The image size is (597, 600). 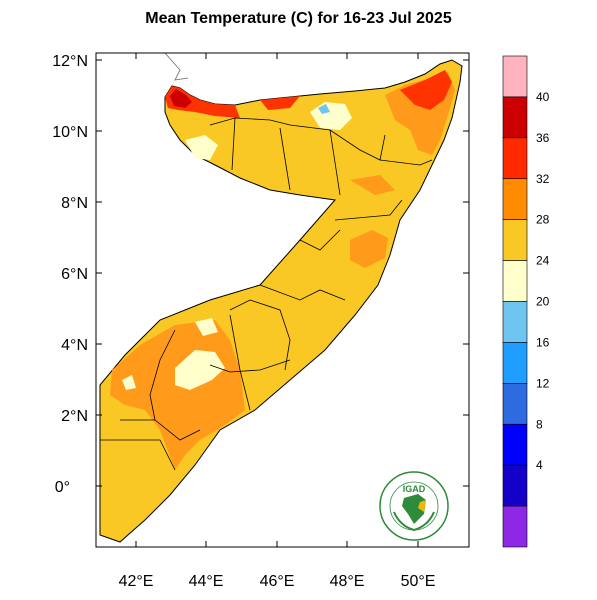 I want to click on map-title: Mean Temperature (C) for 16-23 Jul 2025, so click(x=298, y=18).